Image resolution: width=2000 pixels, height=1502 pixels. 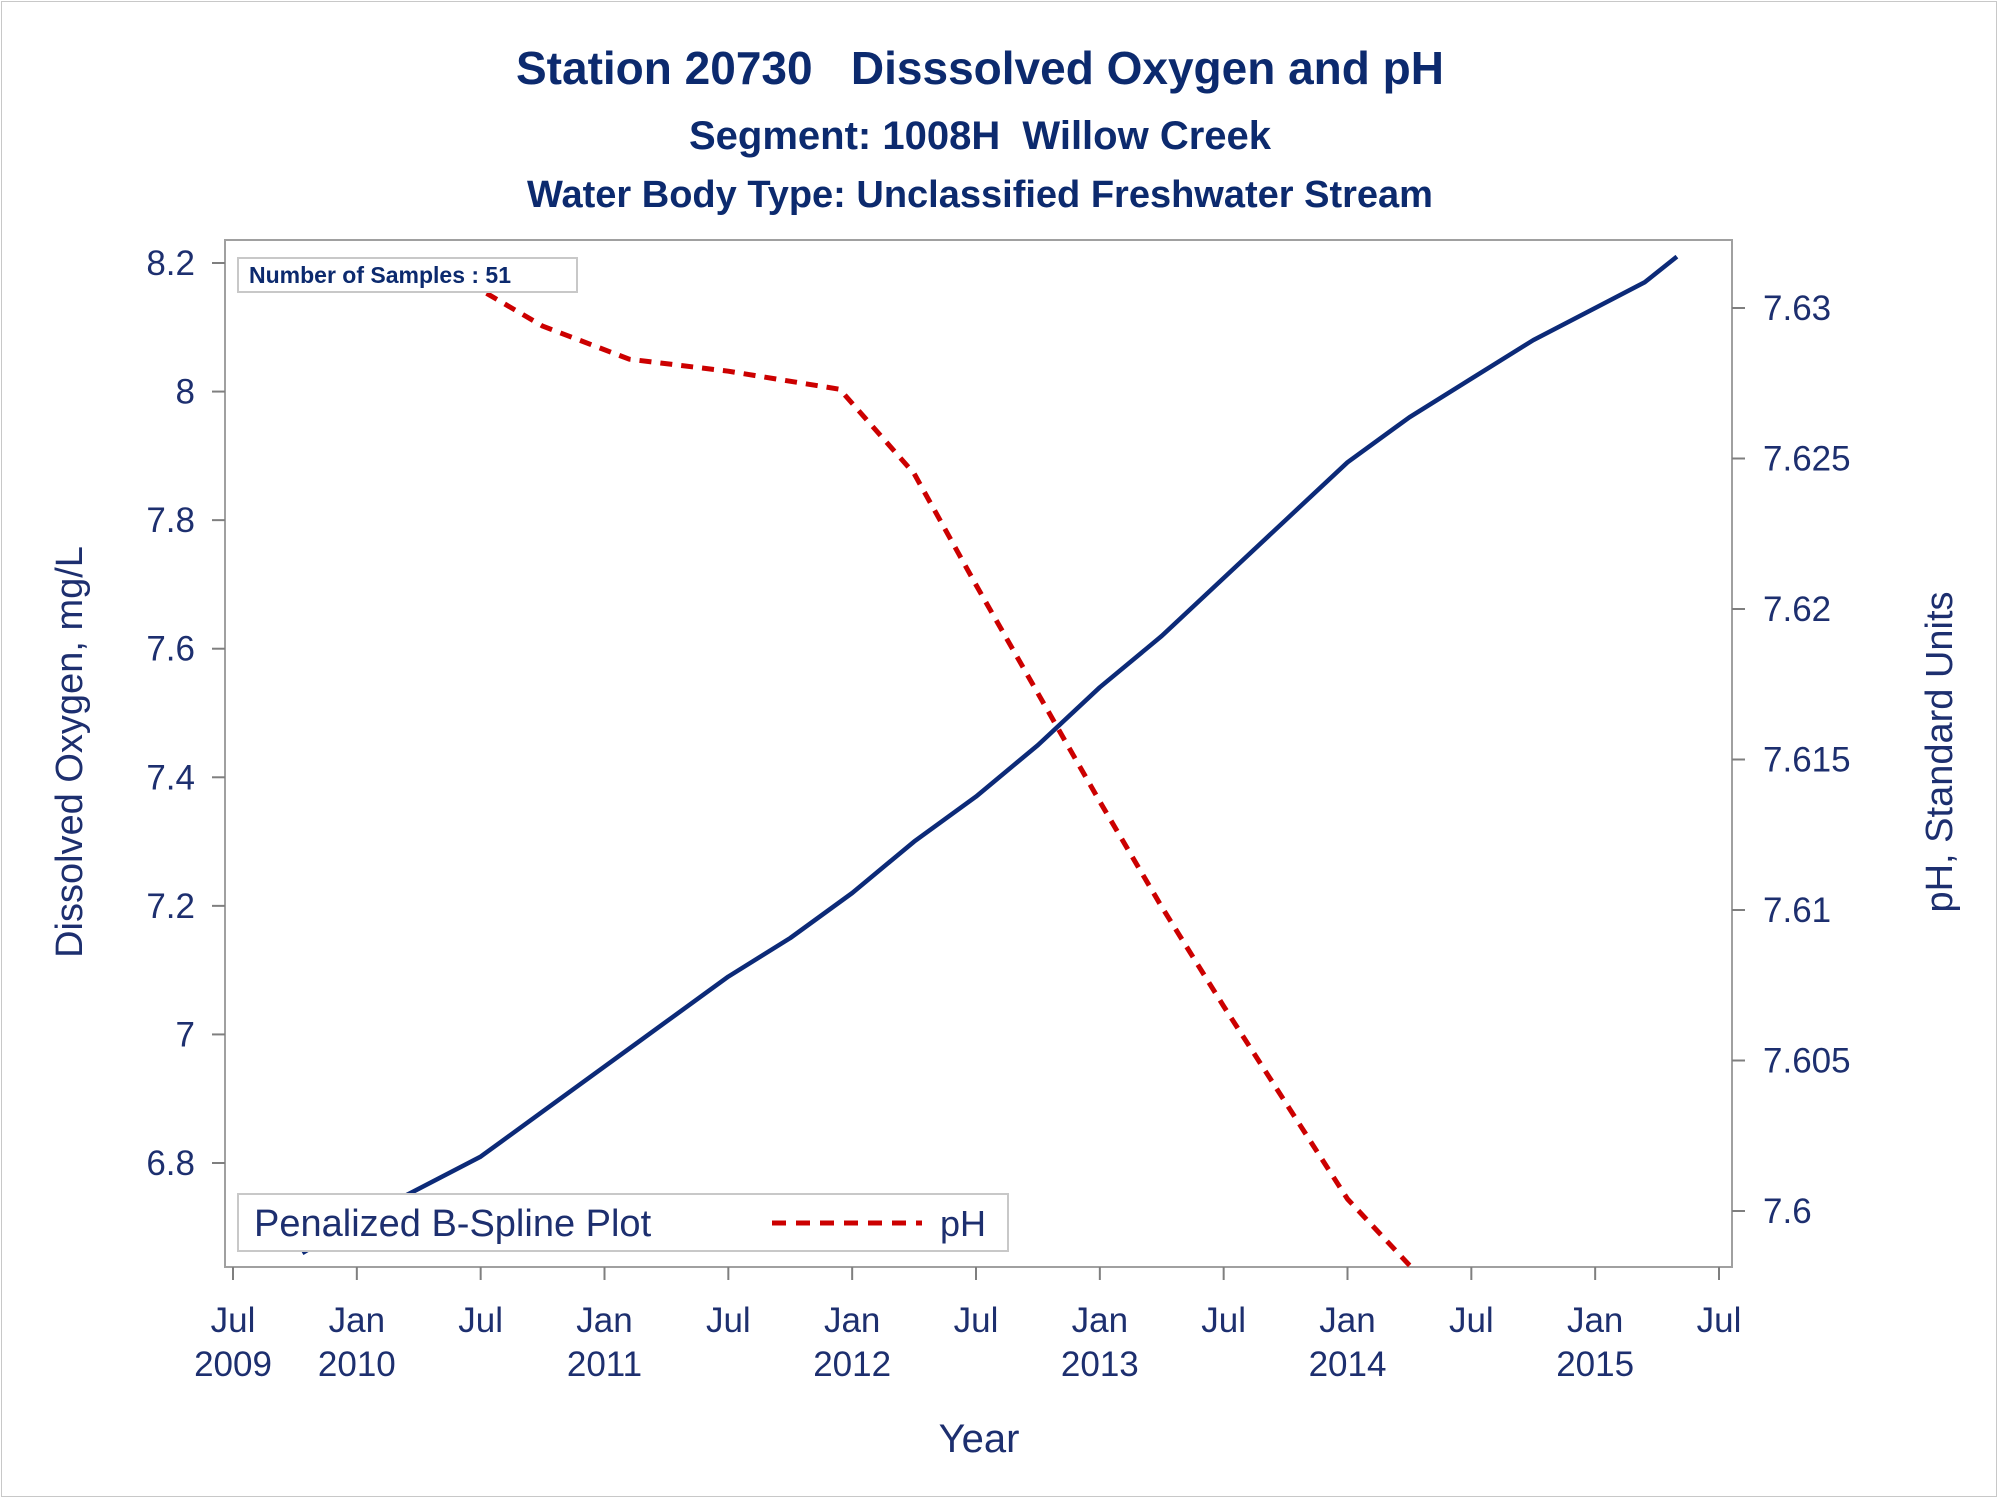 What do you see at coordinates (170, 649) in the screenshot?
I see `y-left-tick-label: 7.6` at bounding box center [170, 649].